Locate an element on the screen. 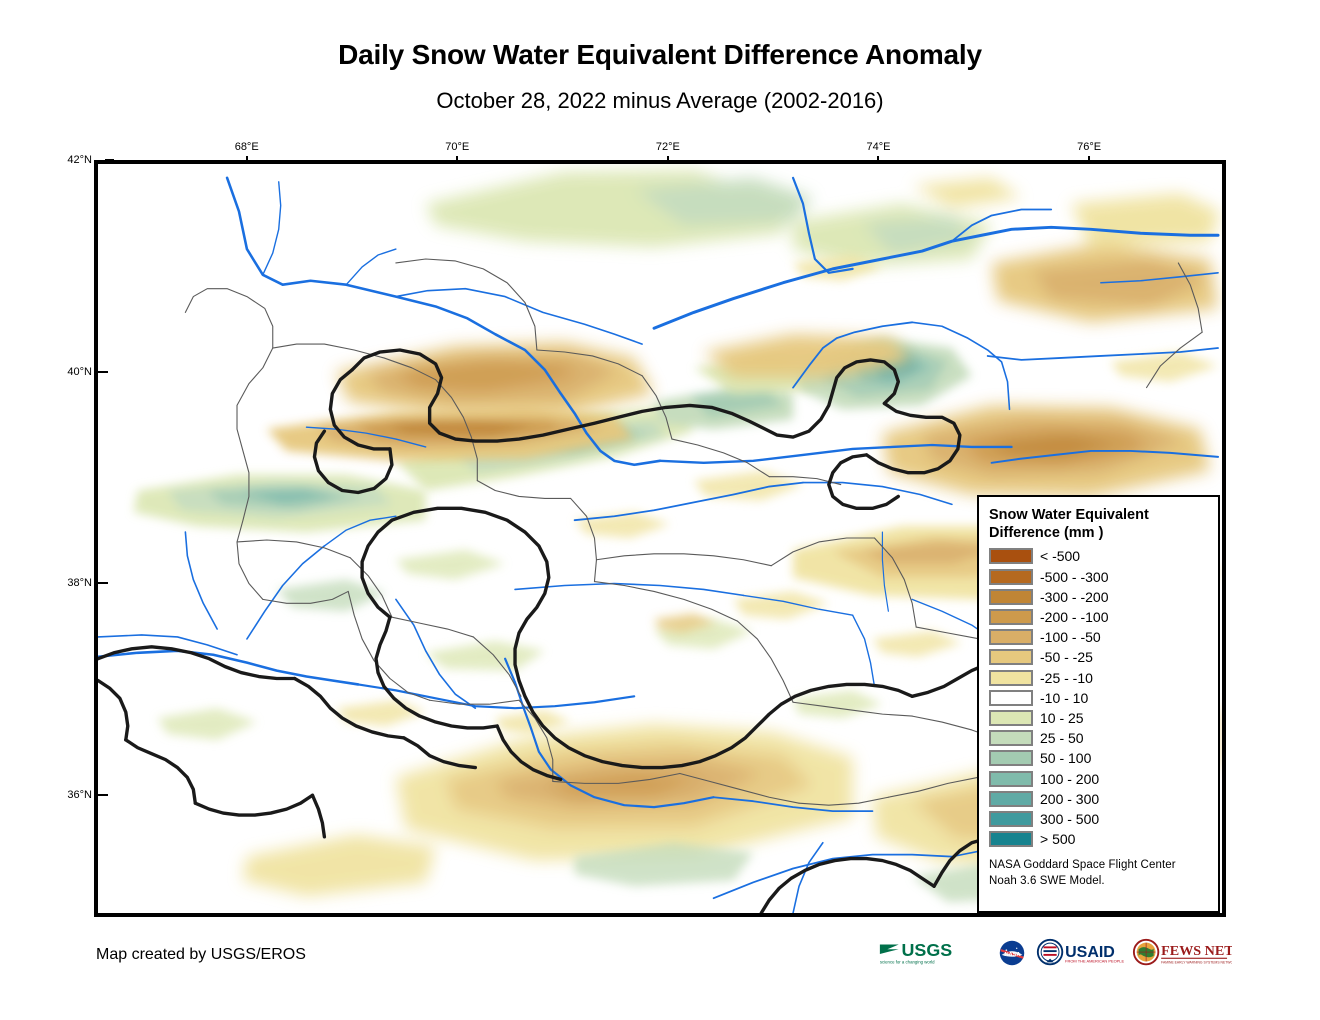 The width and height of the screenshot is (1320, 1020). legend-label: -100 - -50 is located at coordinates (1070, 637).